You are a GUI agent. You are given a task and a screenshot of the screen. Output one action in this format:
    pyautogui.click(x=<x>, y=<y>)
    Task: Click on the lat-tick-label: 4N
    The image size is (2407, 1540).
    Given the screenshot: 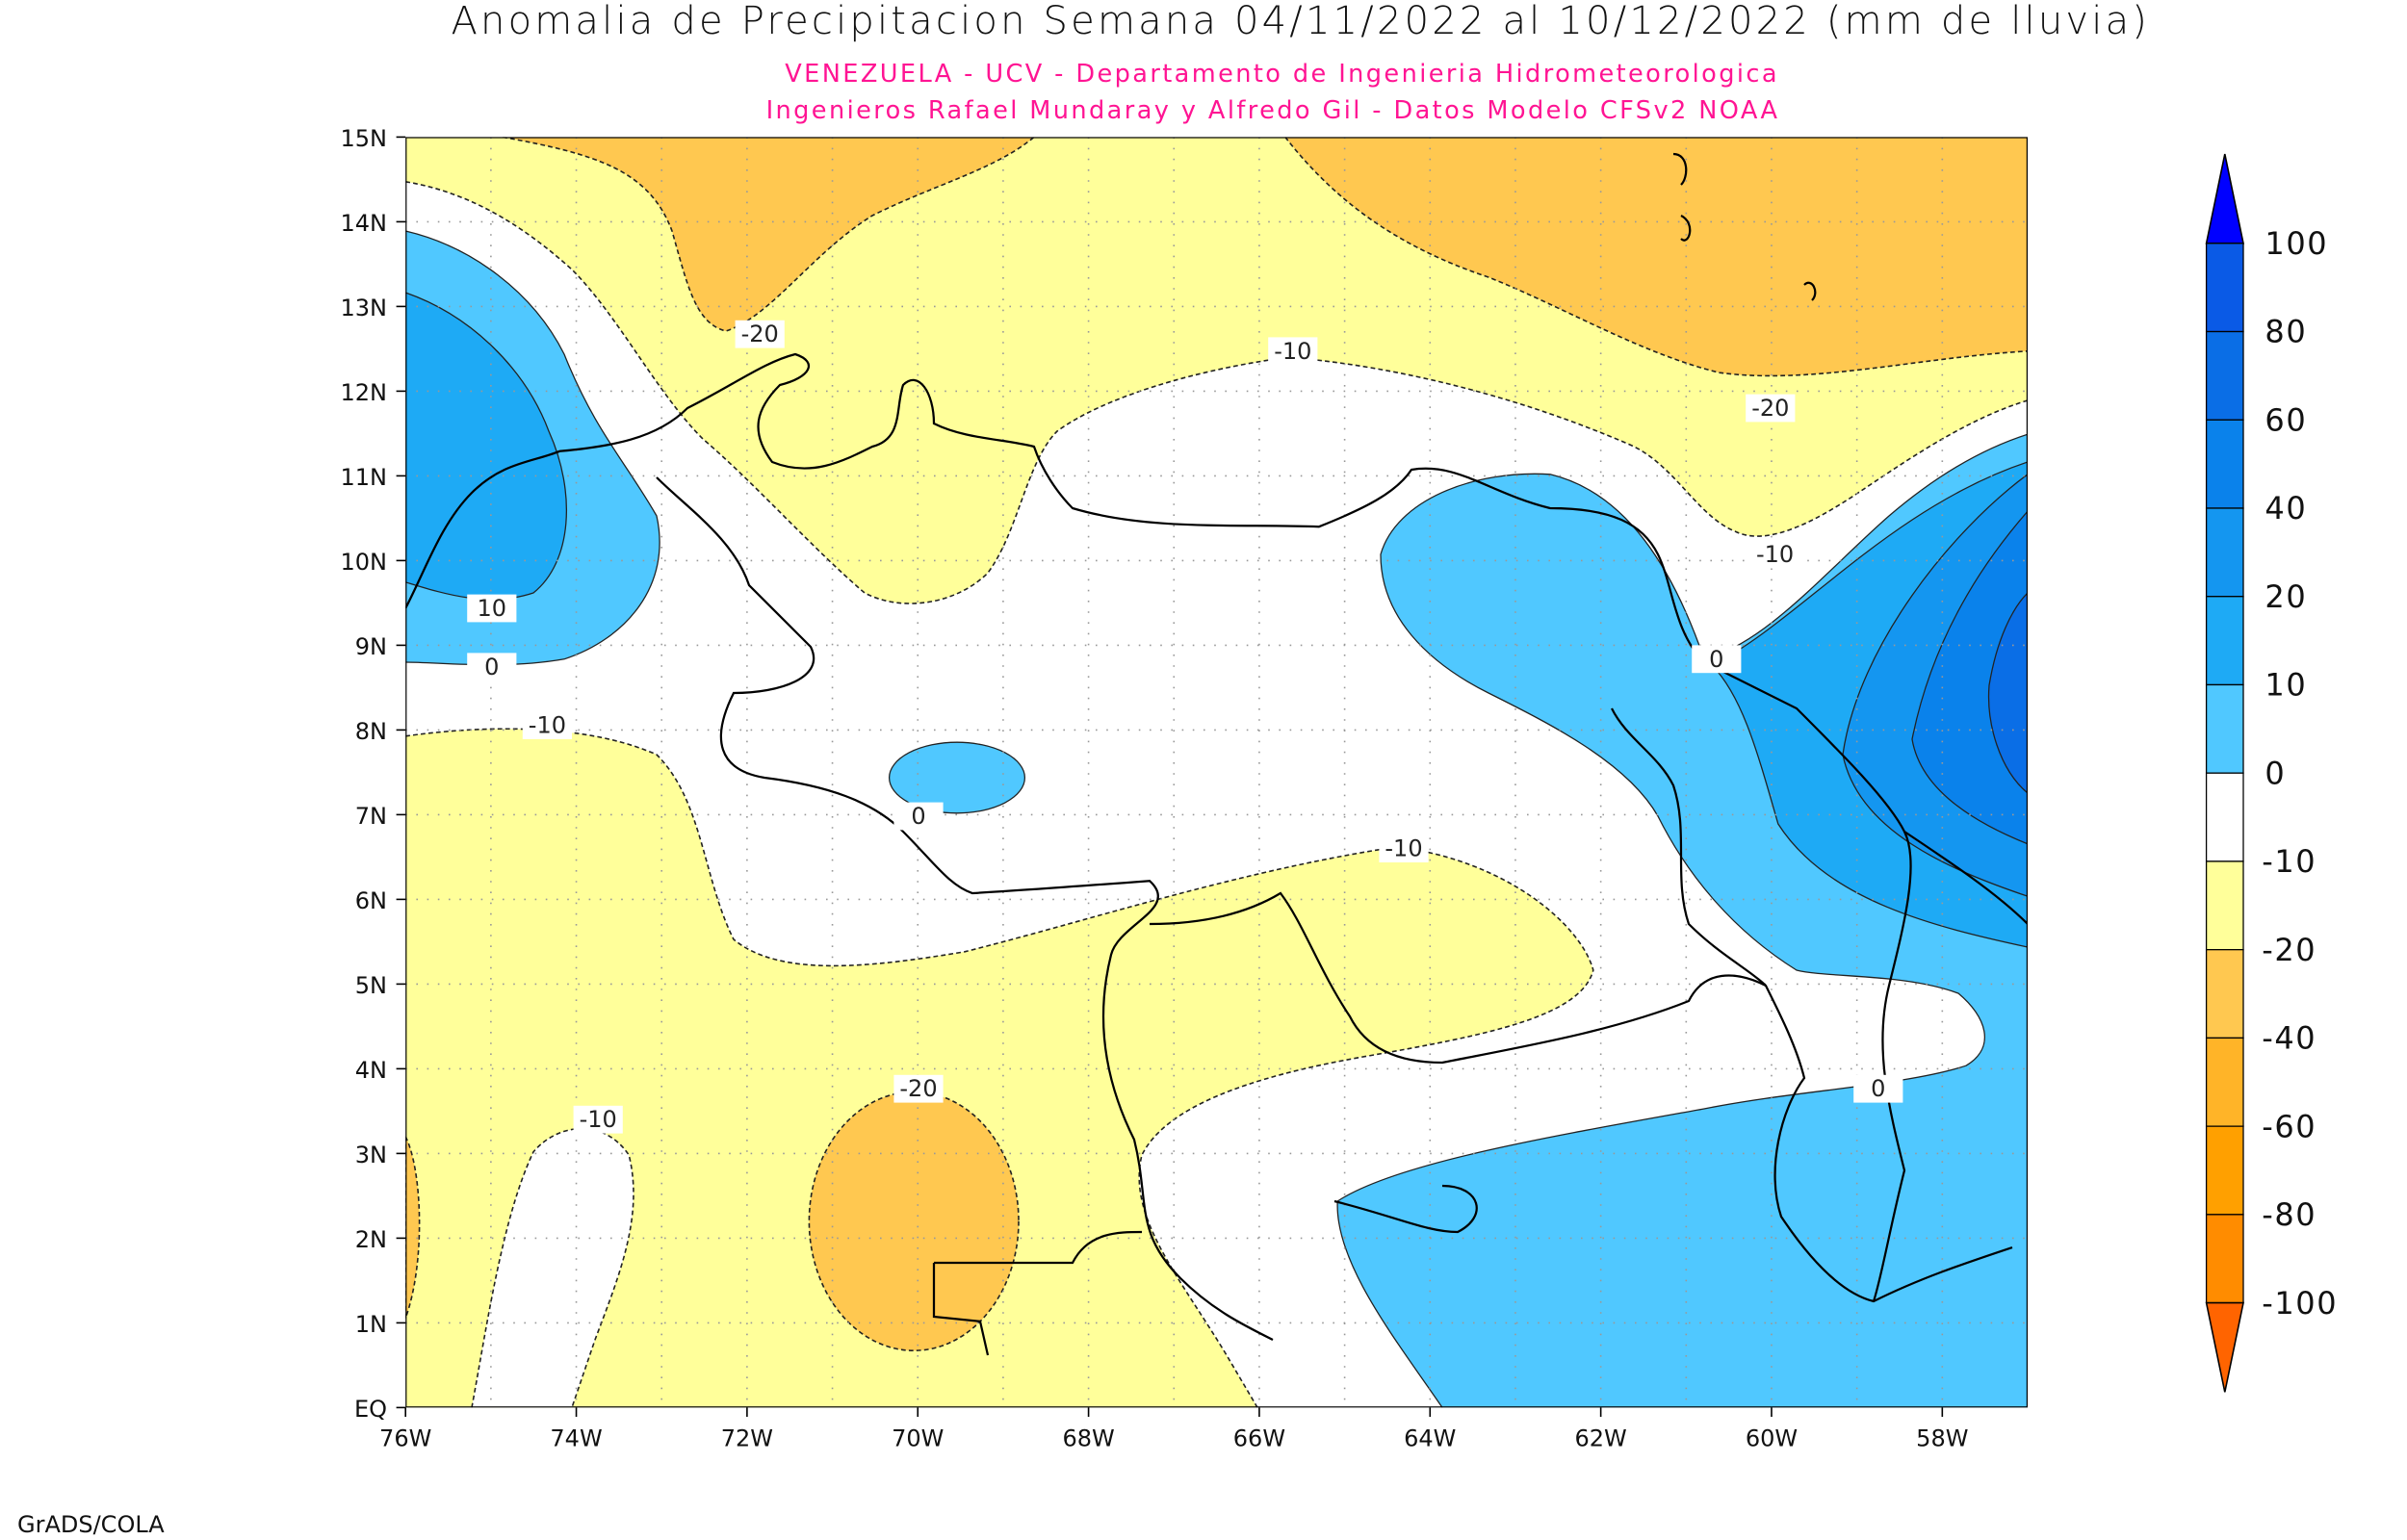 What is the action you would take?
    pyautogui.click(x=371, y=1070)
    